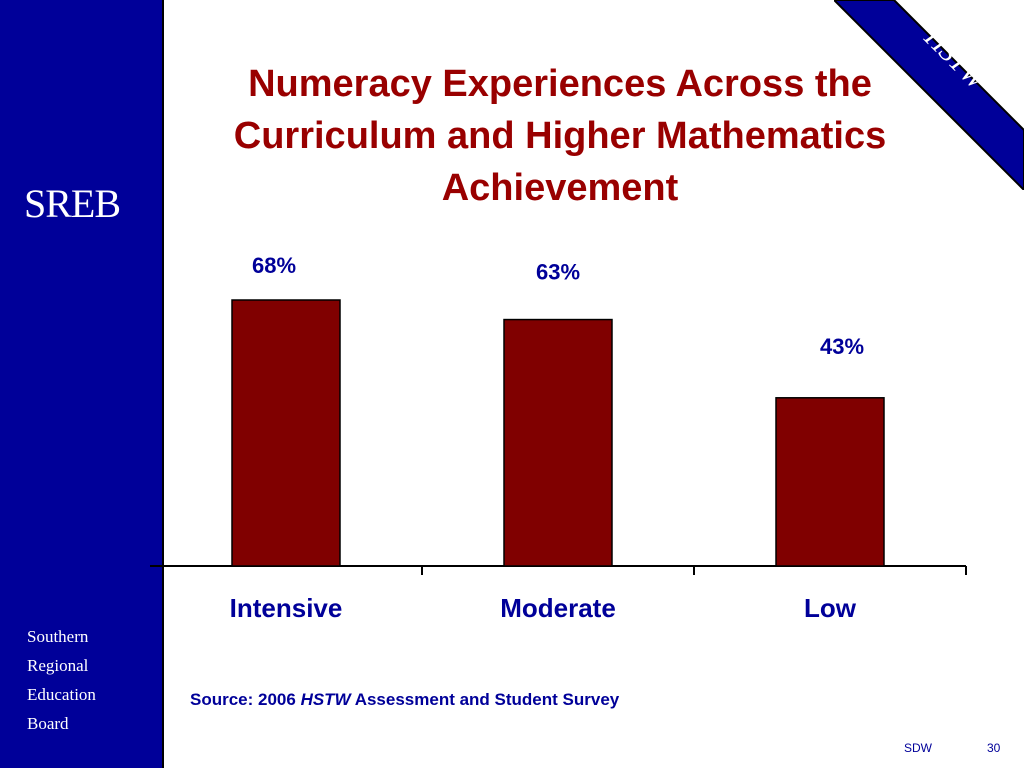  What do you see at coordinates (61, 680) in the screenshot?
I see `organization-name: Southern Regional Education Board` at bounding box center [61, 680].